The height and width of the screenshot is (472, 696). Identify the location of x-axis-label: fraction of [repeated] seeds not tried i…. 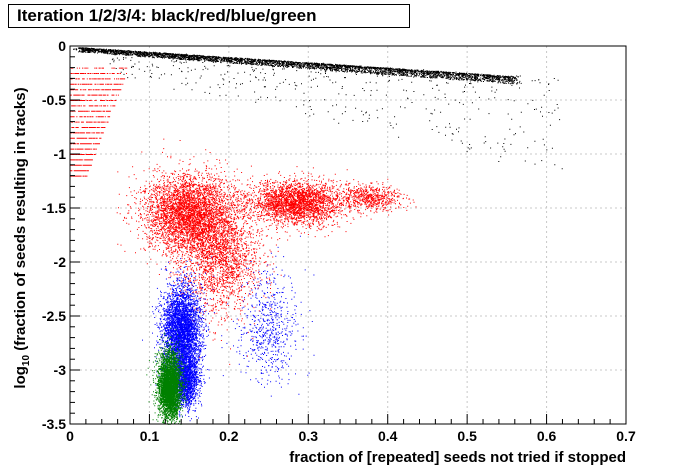
(457, 457).